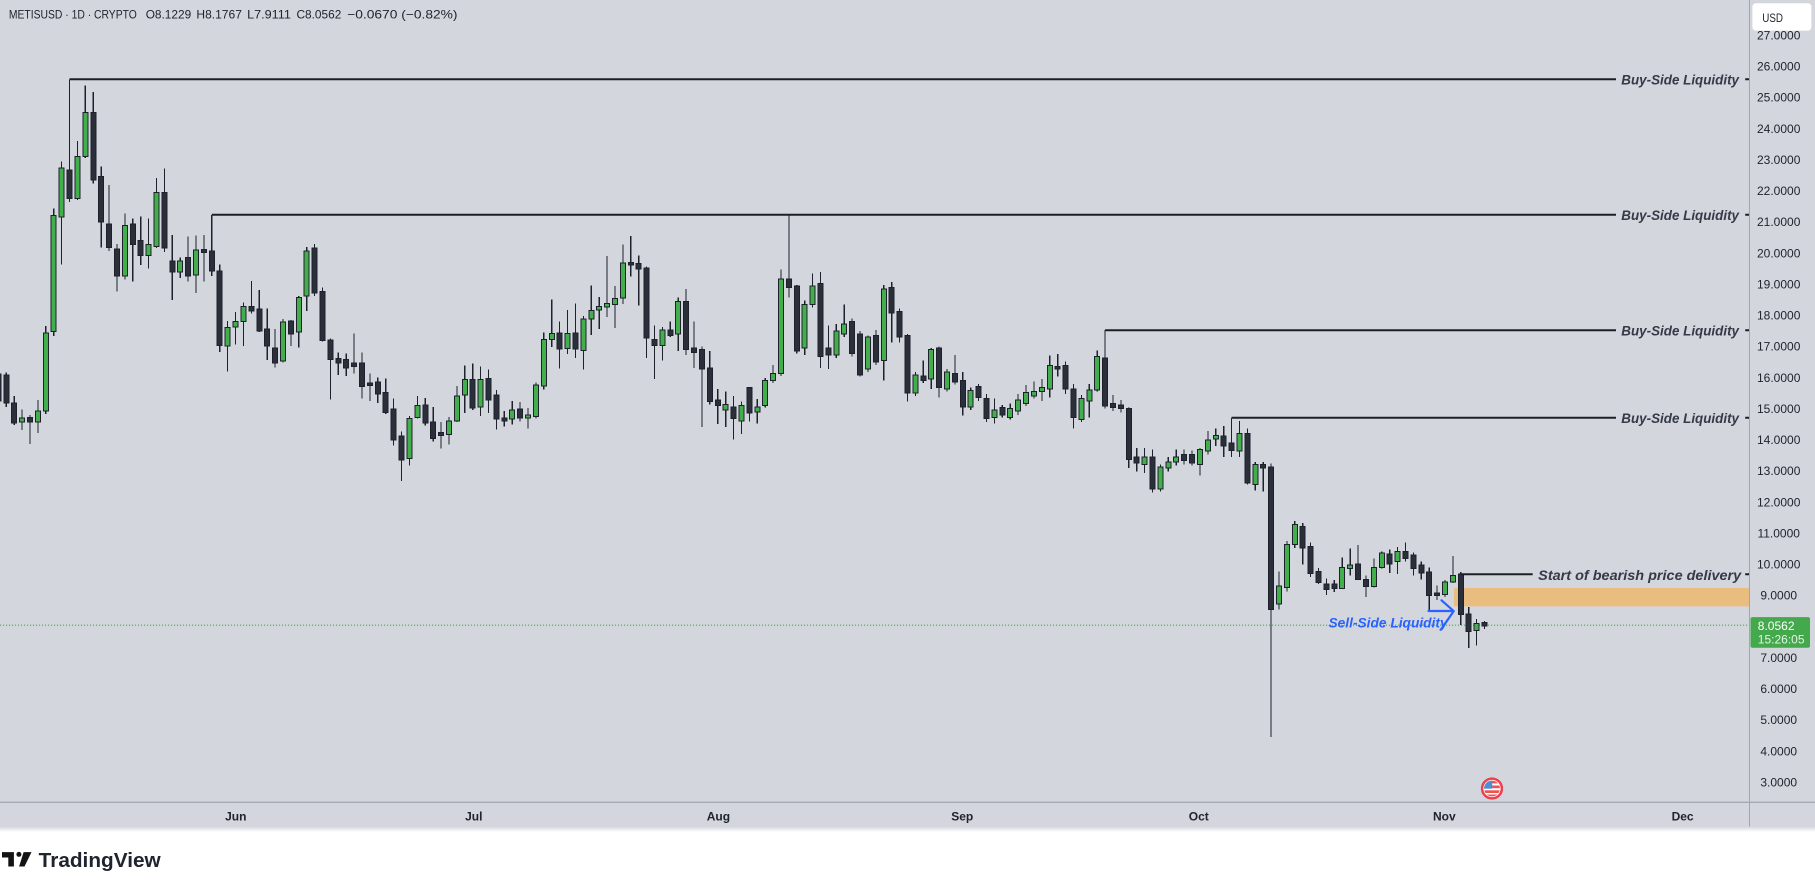 The width and height of the screenshot is (1815, 890). I want to click on svg-text: −0.0670 (−0.82%), so click(402, 14).